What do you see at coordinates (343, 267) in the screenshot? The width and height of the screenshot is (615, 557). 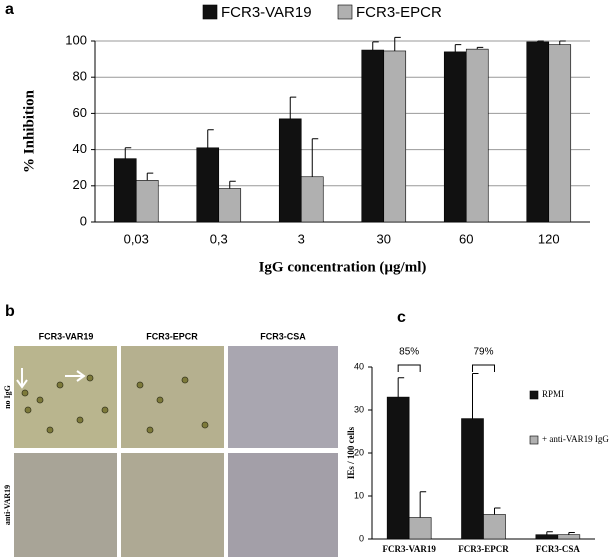 I see `x-axis-label: IgG concentration (µg/ml)` at bounding box center [343, 267].